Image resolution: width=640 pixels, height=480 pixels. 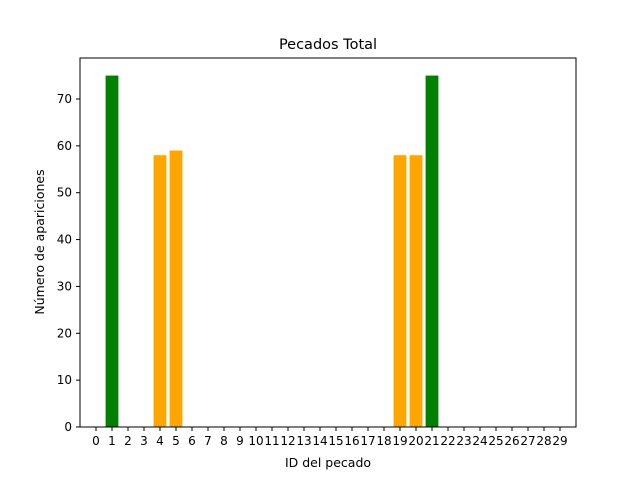 I want to click on x-tick-label: 9, so click(x=240, y=441).